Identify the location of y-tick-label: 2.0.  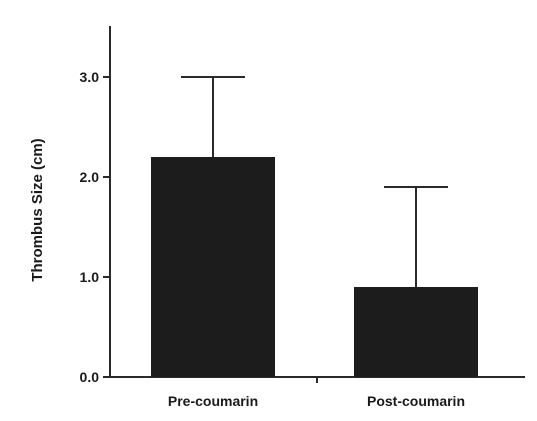
(90, 177).